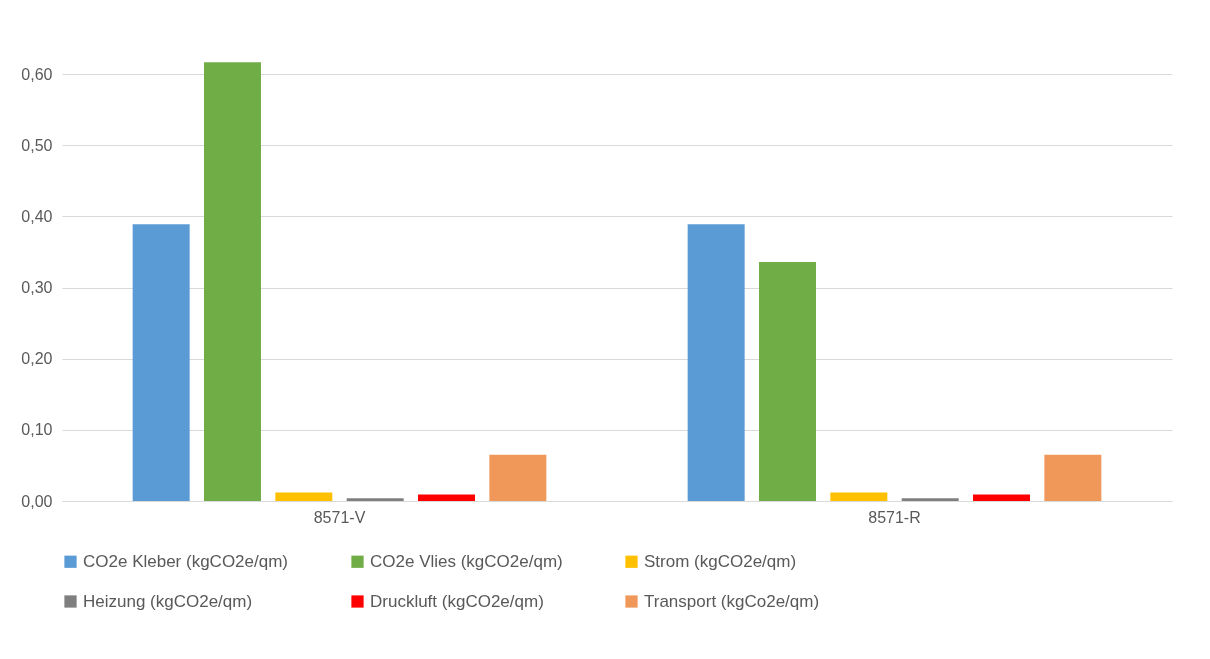 The image size is (1210, 659). I want to click on legend-label: CO2e Vlies (kgCO2e/qm), so click(466, 561).